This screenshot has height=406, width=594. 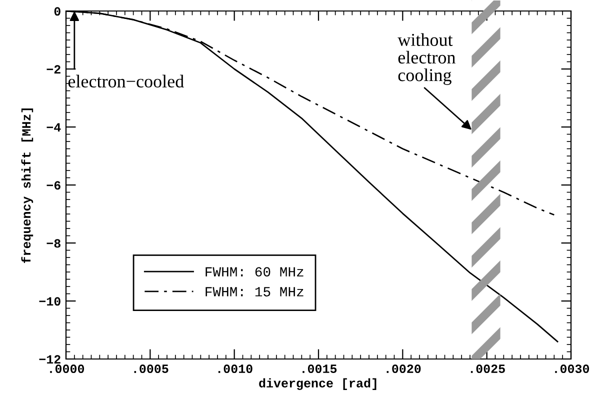 I want to click on x-tick-label: .0025, so click(x=487, y=369).